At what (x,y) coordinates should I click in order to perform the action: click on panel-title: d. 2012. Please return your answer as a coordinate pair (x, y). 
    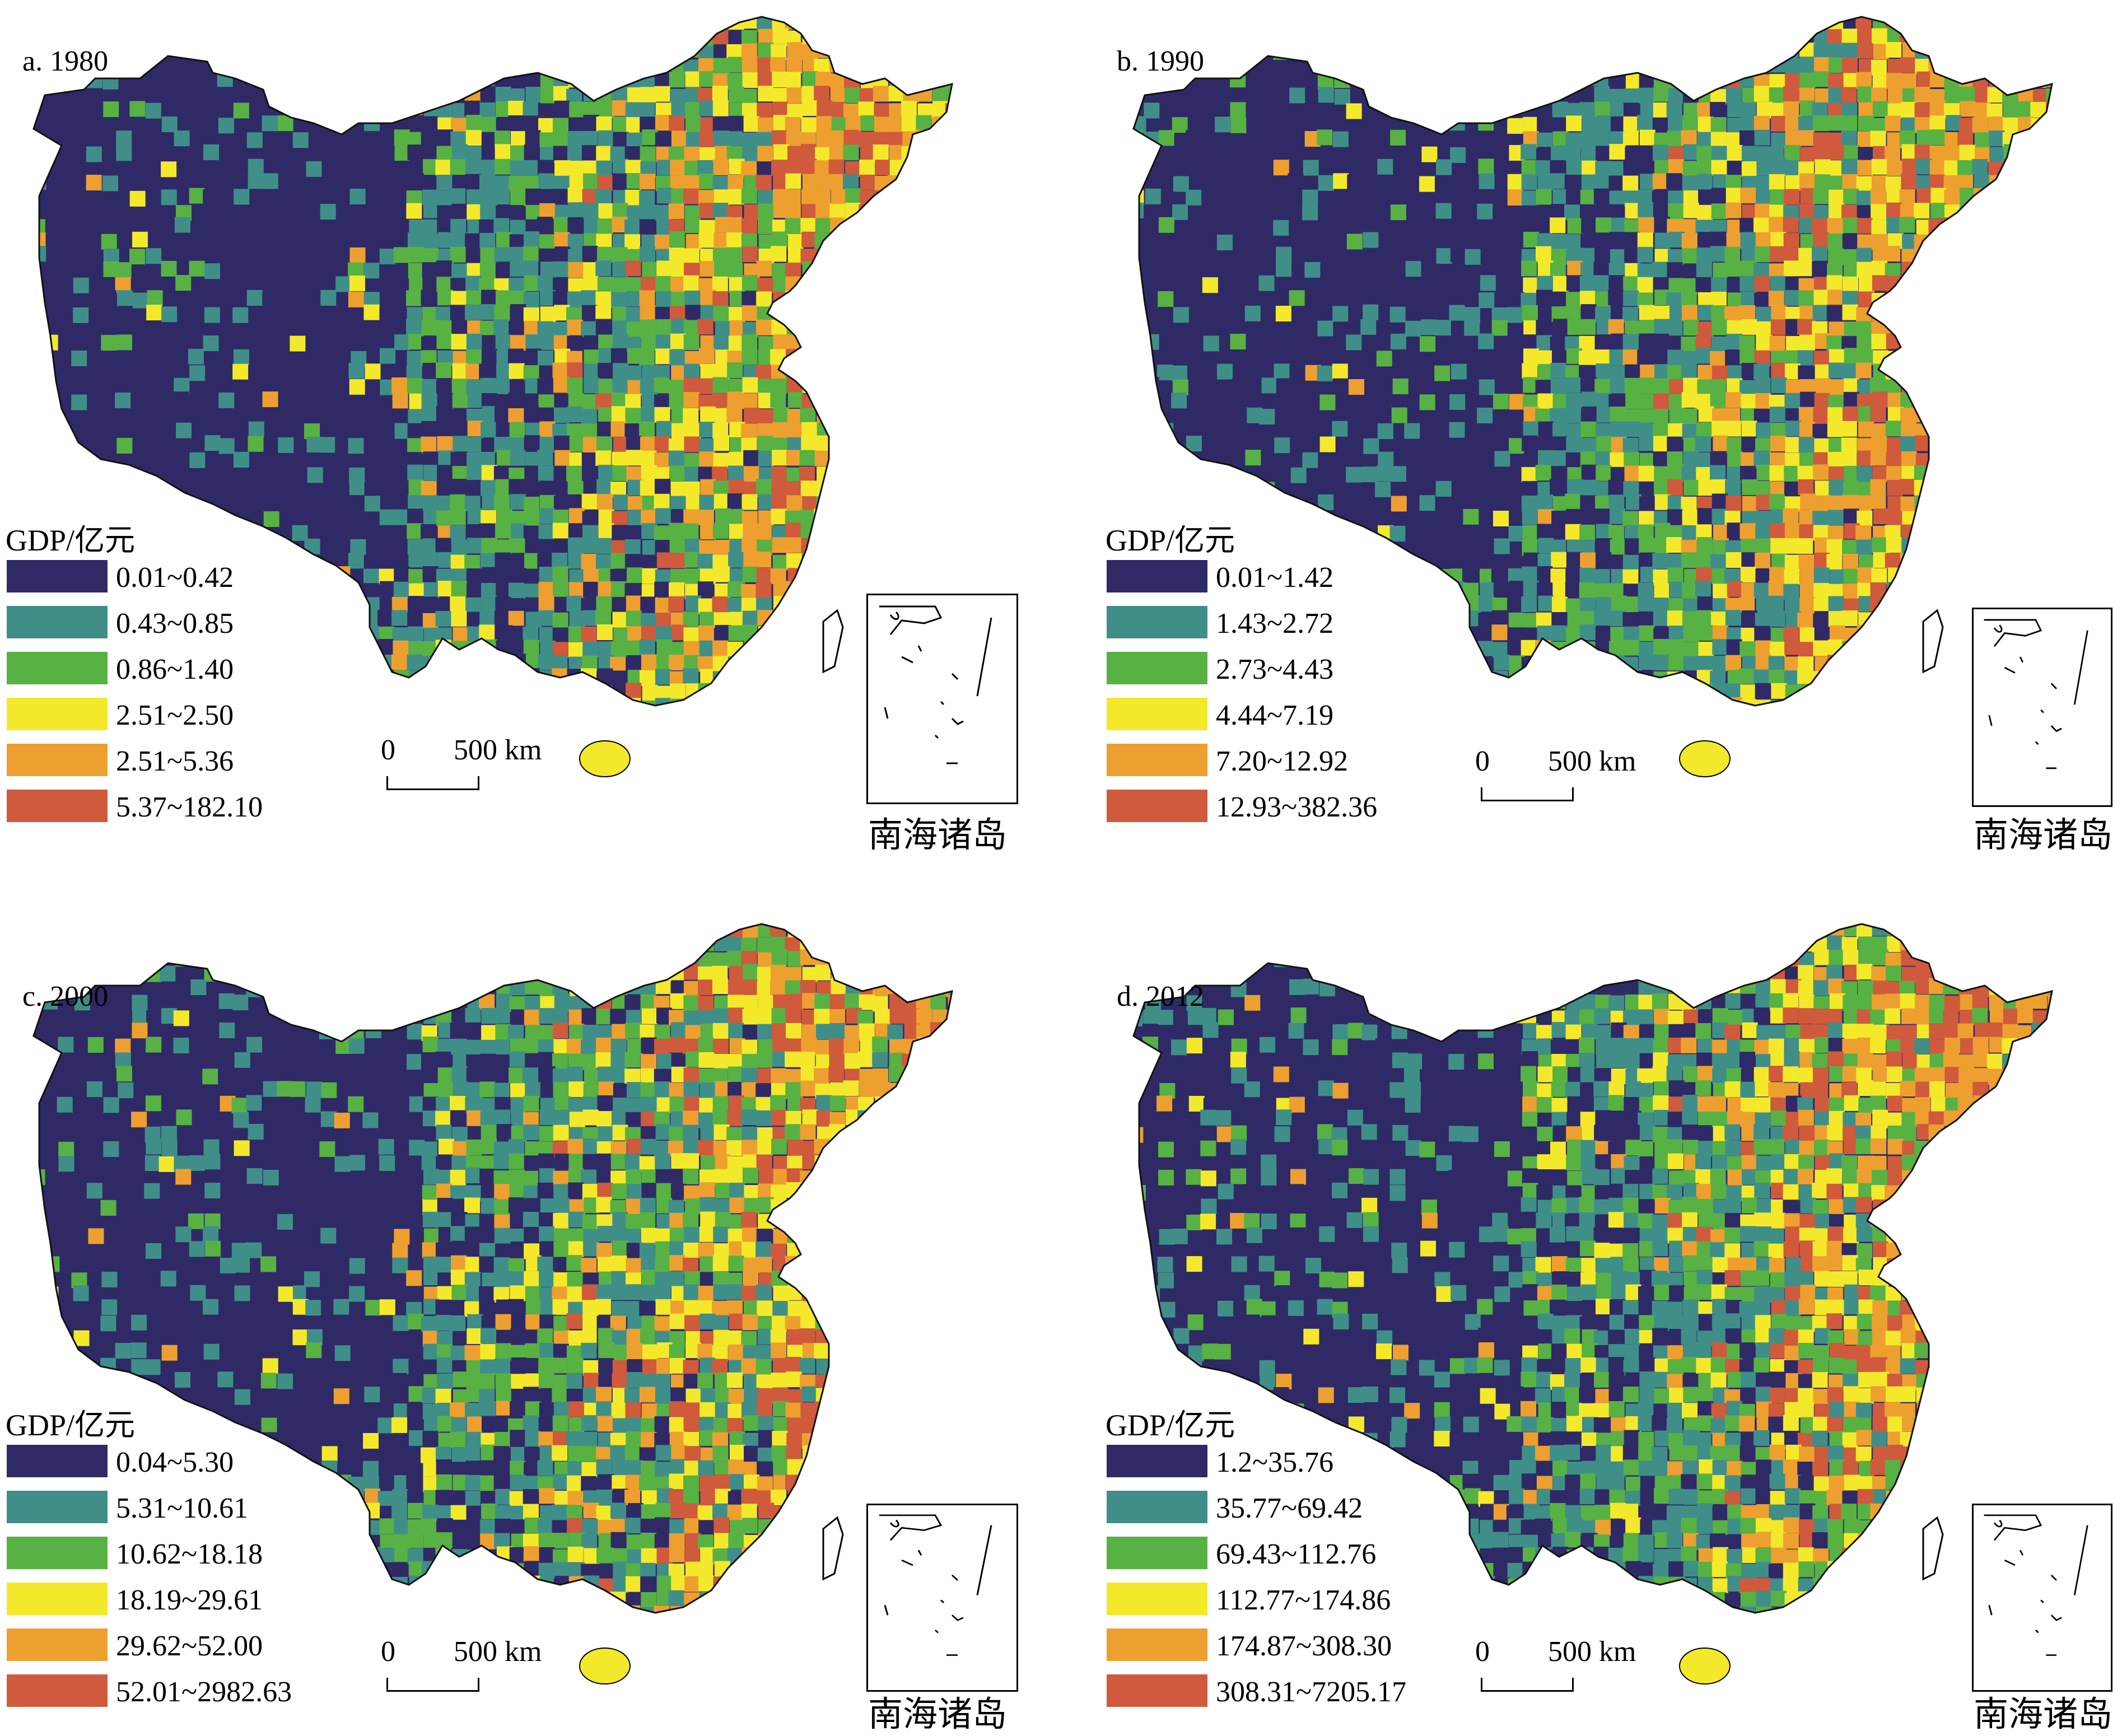
    Looking at the image, I should click on (1160, 997).